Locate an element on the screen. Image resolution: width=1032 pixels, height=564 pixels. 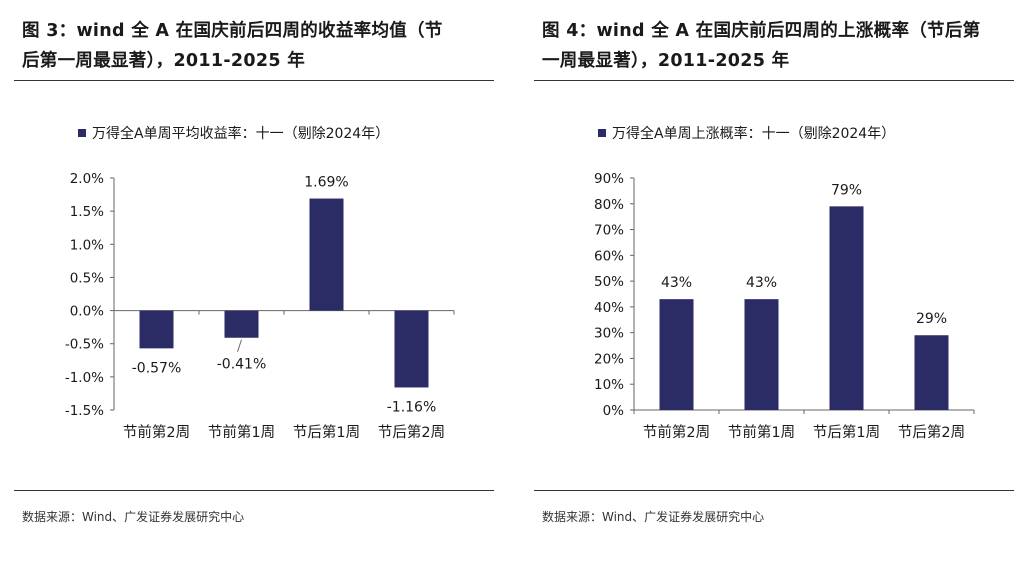
figure-4-source: 数据来源：Wind、广发证券发展研究中心 is located at coordinates (653, 517).